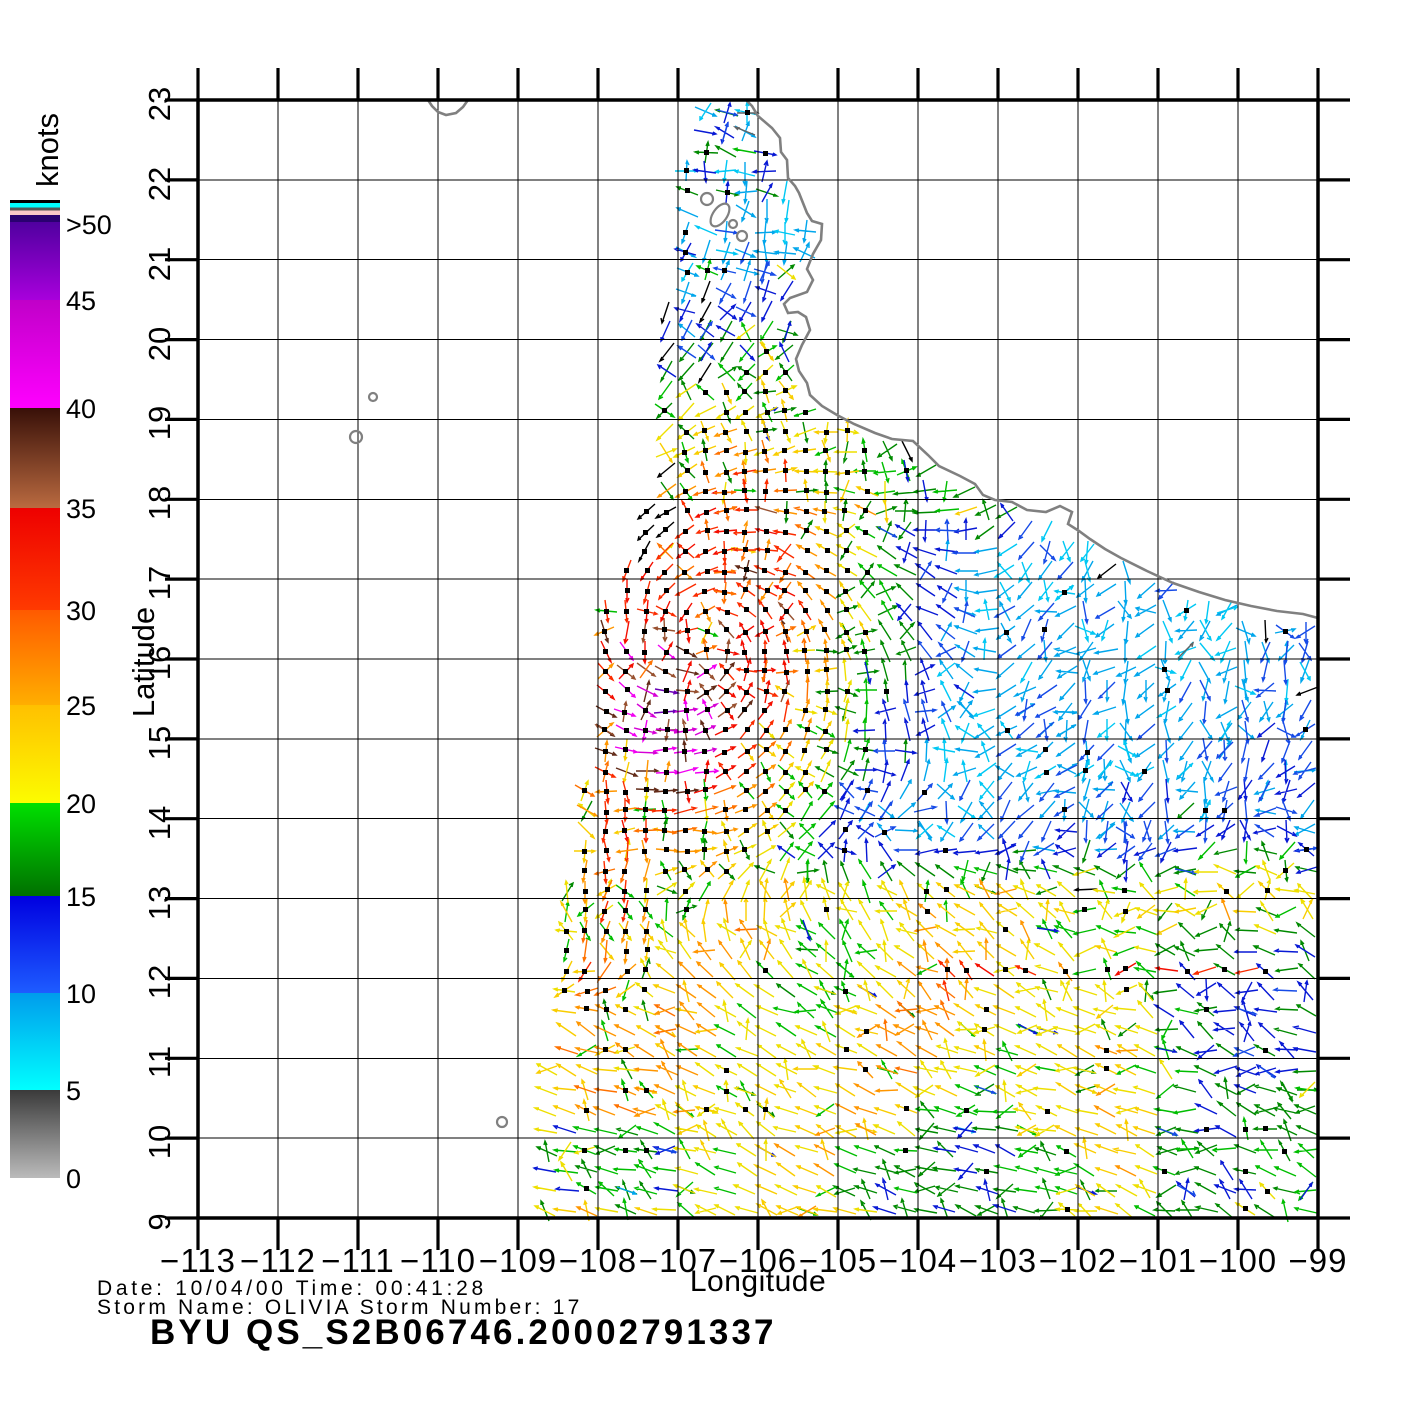  What do you see at coordinates (81, 611) in the screenshot?
I see `svg-text: 30` at bounding box center [81, 611].